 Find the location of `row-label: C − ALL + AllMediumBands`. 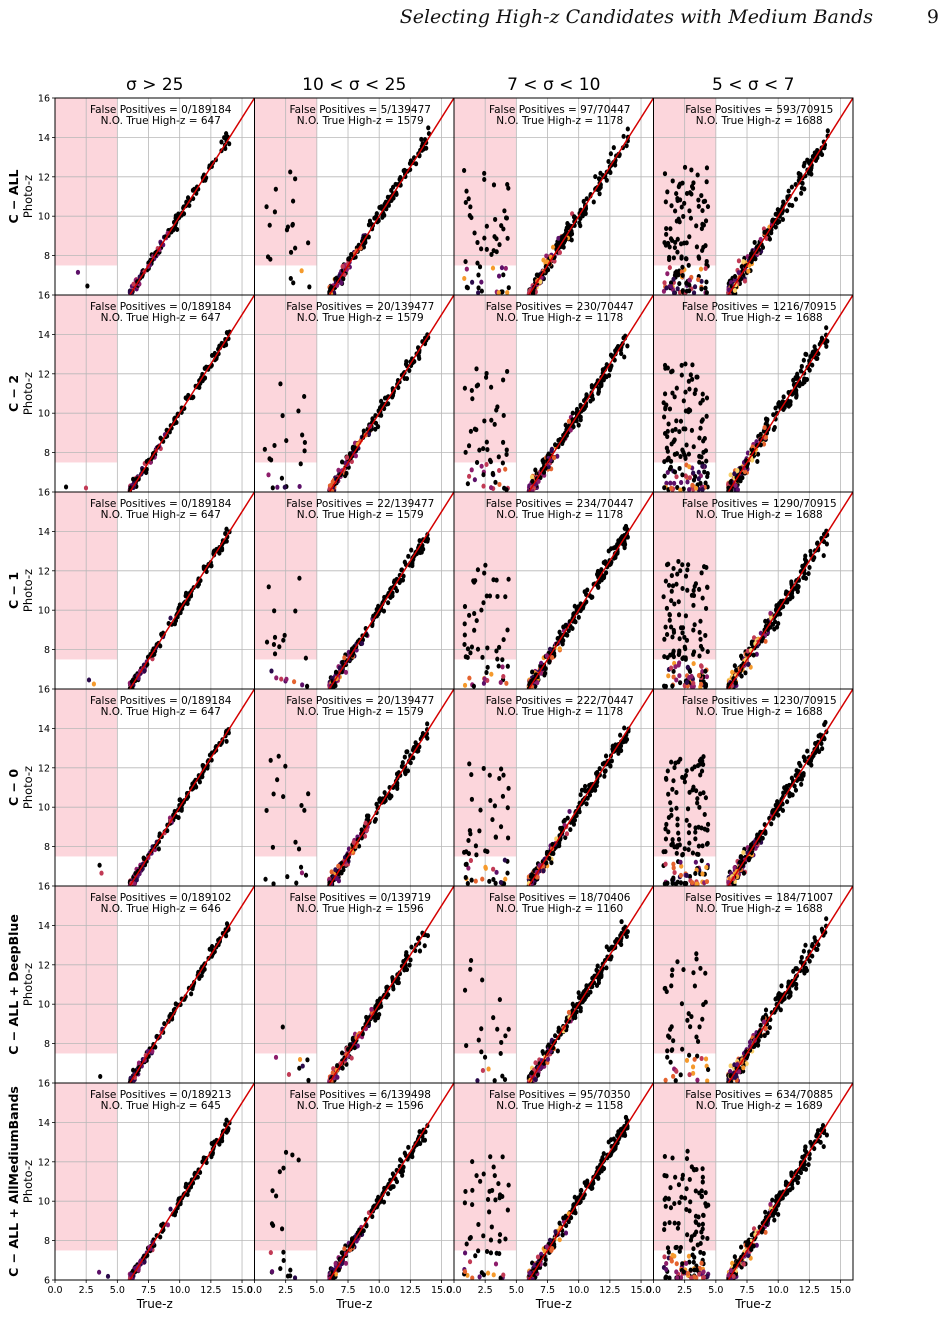

row-label: C − ALL + AllMediumBands is located at coordinates (13, 1181).